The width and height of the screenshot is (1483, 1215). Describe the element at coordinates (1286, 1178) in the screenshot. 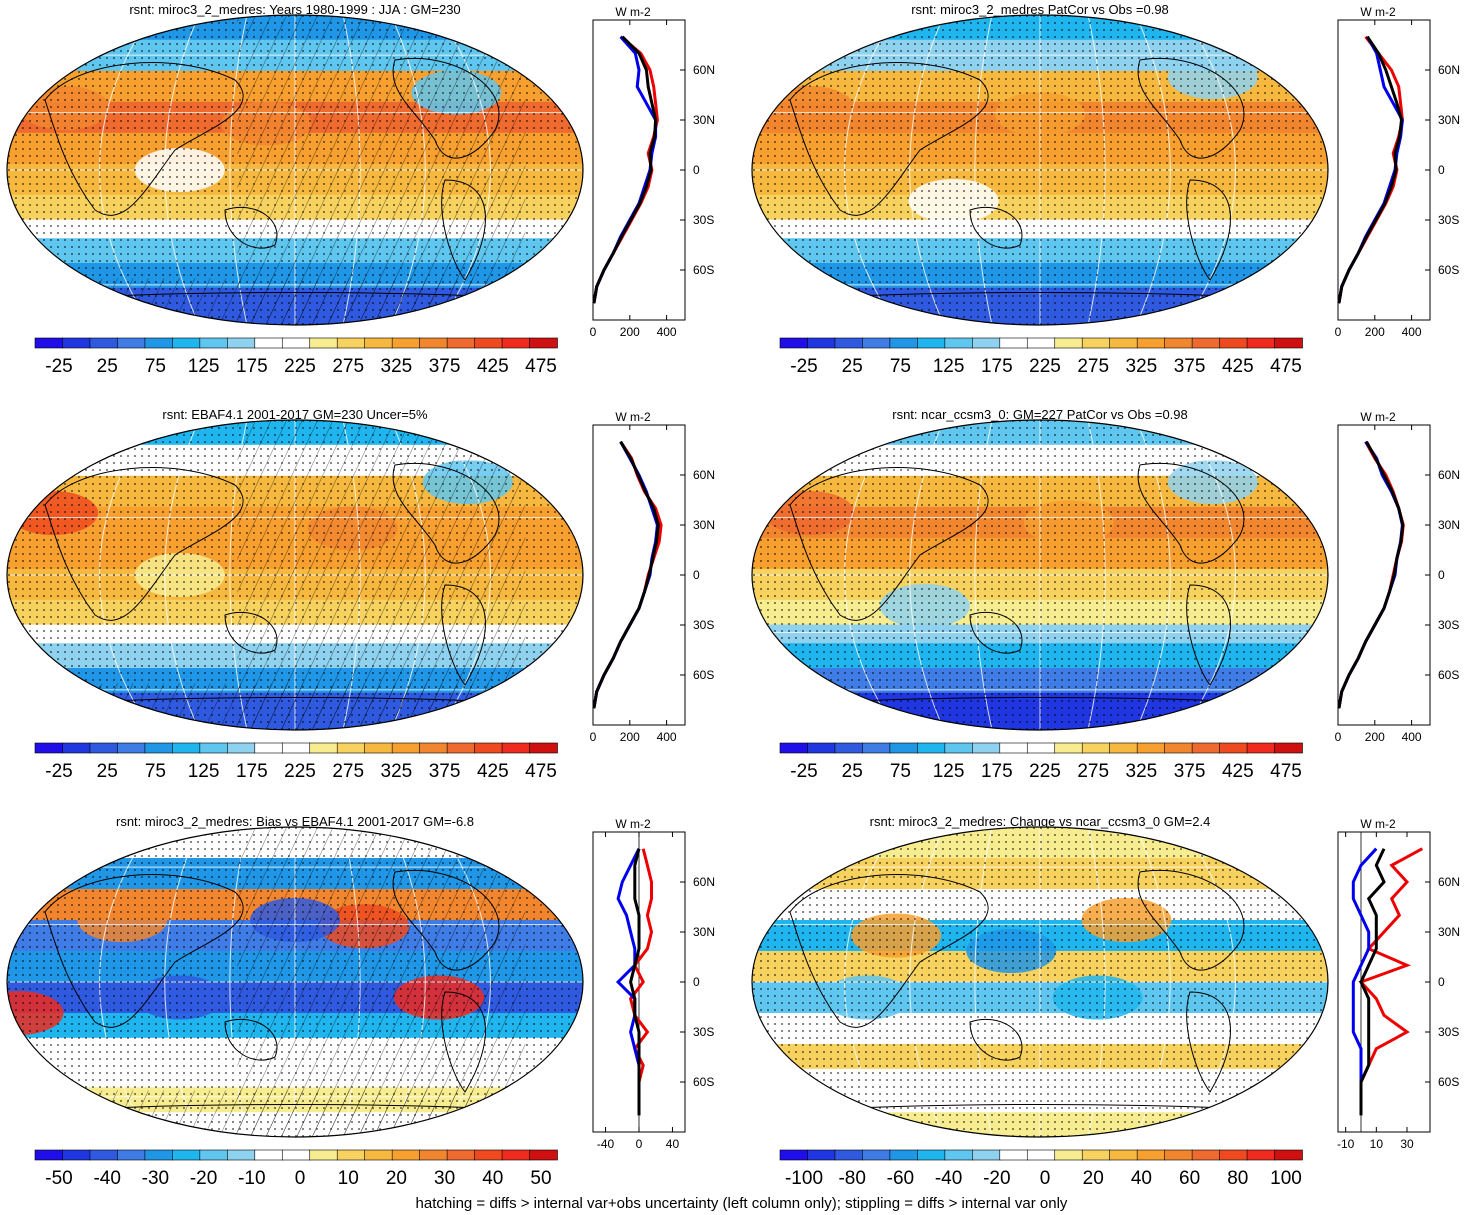

I see `colorbar-tick-label: 100` at that location.